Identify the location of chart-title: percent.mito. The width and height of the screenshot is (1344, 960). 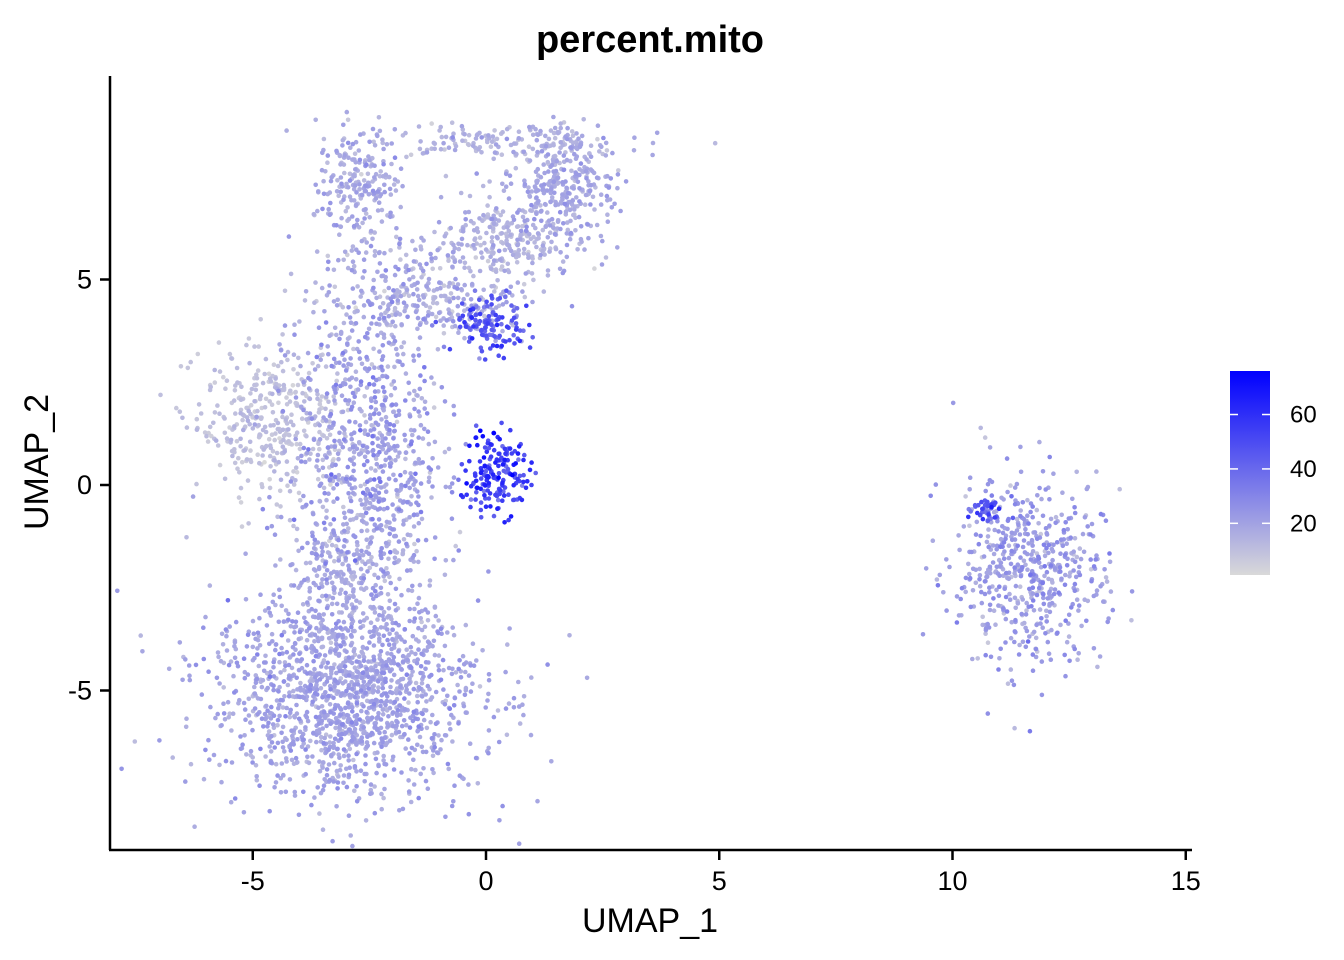
(650, 40).